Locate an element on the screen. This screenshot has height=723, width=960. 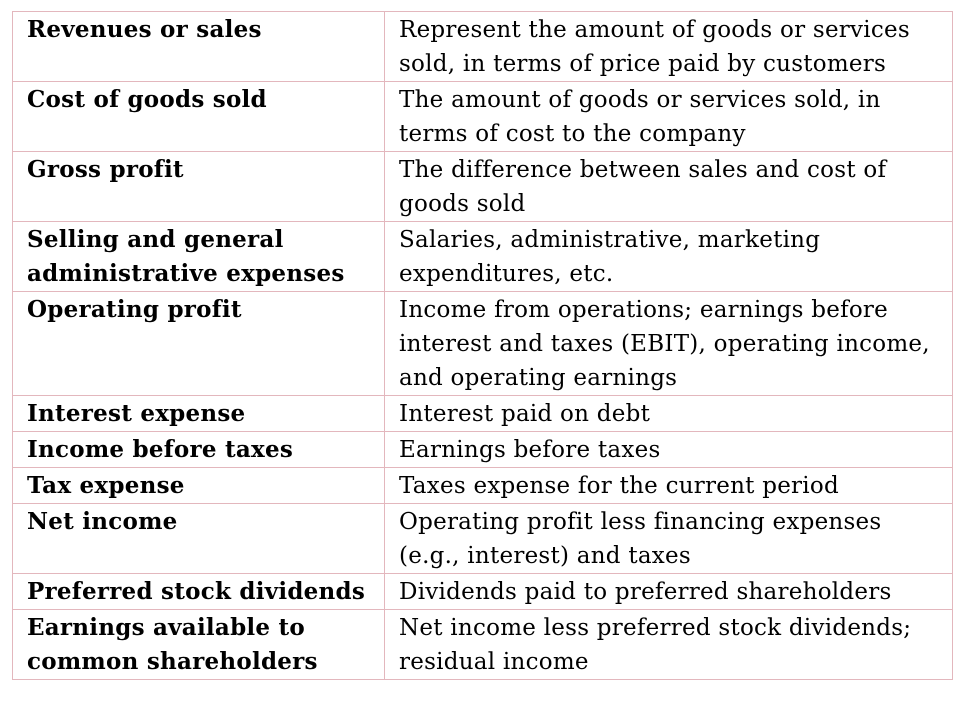
definition-cell: Earnings before taxes is located at coordinates (668, 449).